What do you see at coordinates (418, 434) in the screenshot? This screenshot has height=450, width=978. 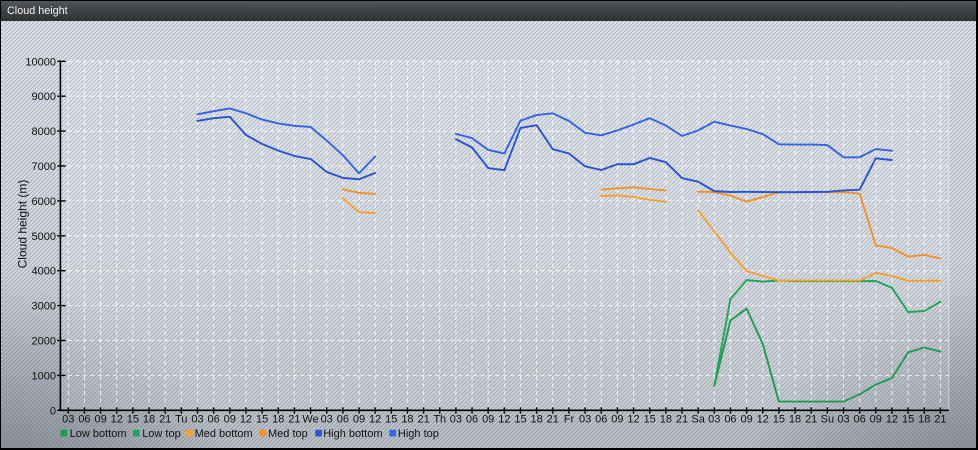 I see `svg-text: High top` at bounding box center [418, 434].